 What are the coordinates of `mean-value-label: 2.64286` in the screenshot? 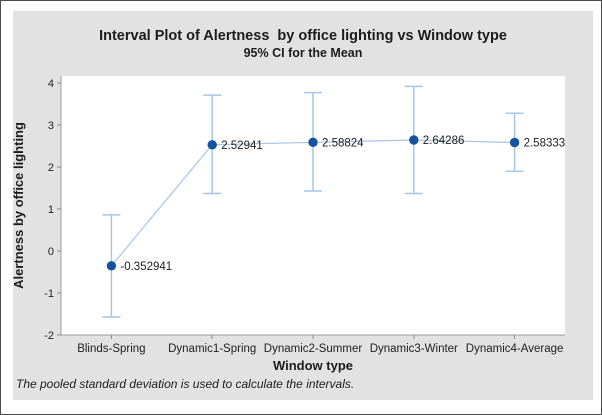 It's located at (444, 141).